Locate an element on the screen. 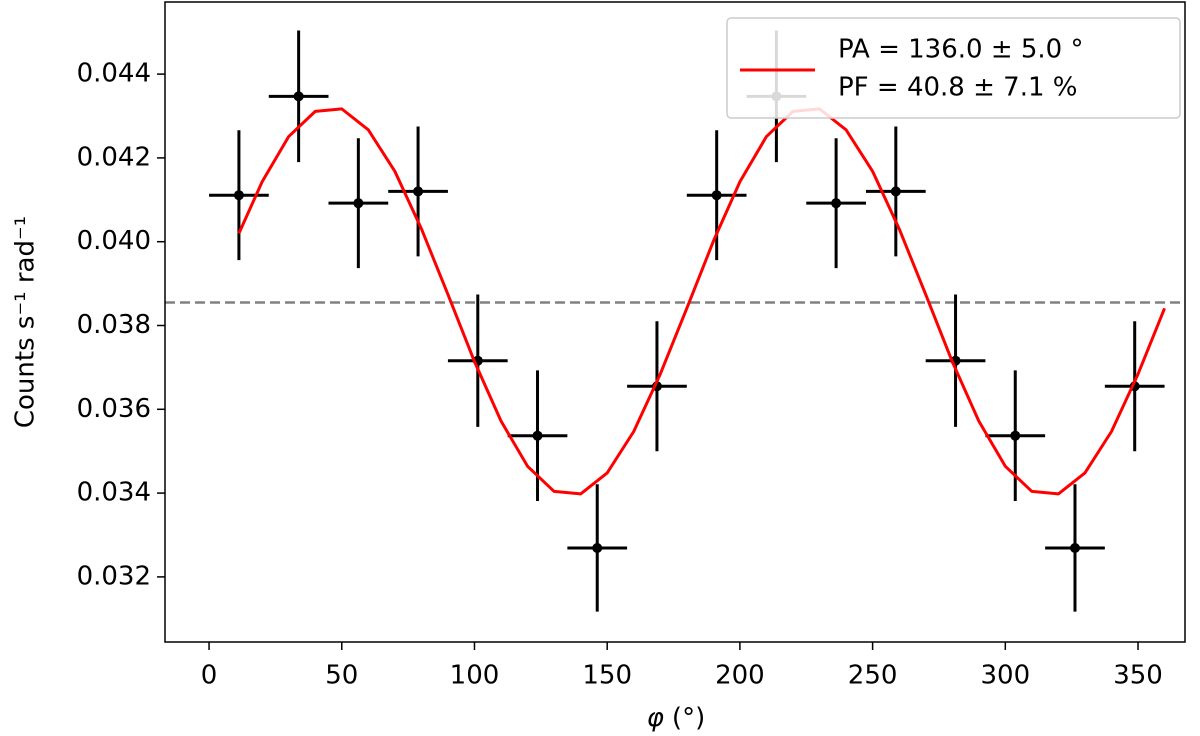 This screenshot has height=736, width=1200. y-tick-label: 0.034 is located at coordinates (114, 493).